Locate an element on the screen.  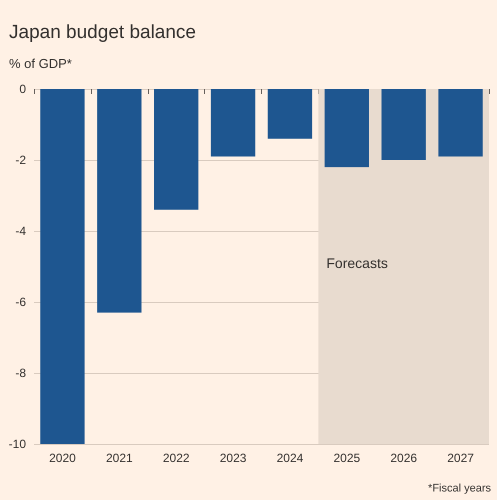
y-tick-label: 0 is located at coordinates (22, 89).